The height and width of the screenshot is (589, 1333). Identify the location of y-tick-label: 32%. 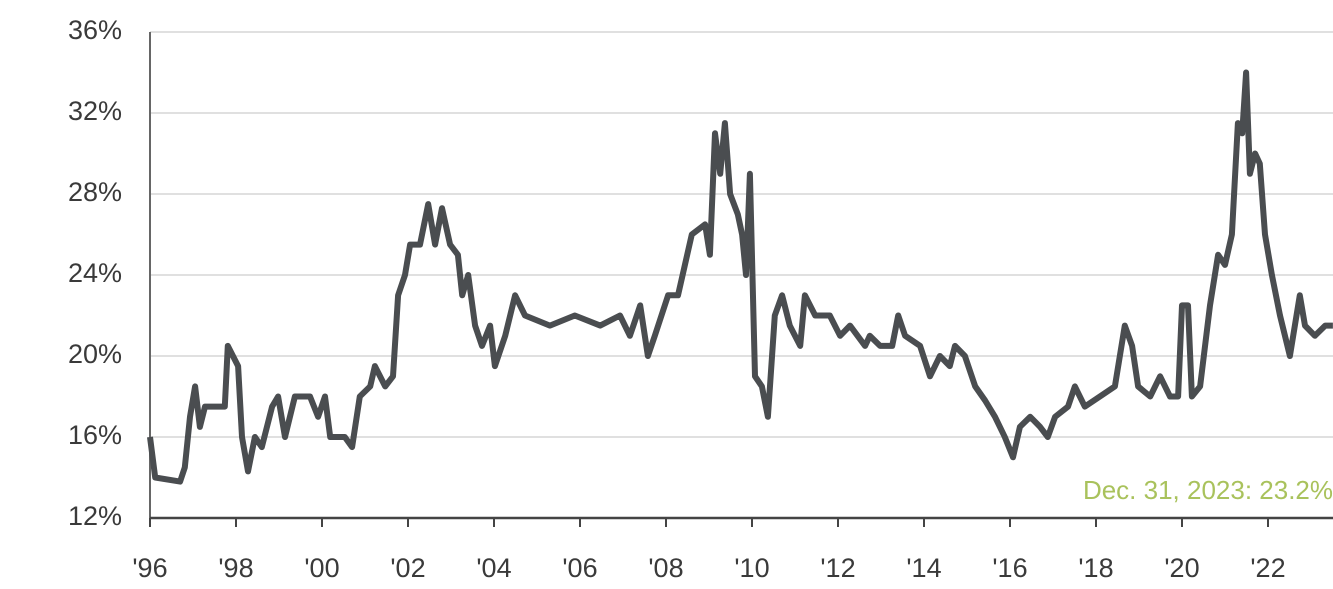
(95, 111).